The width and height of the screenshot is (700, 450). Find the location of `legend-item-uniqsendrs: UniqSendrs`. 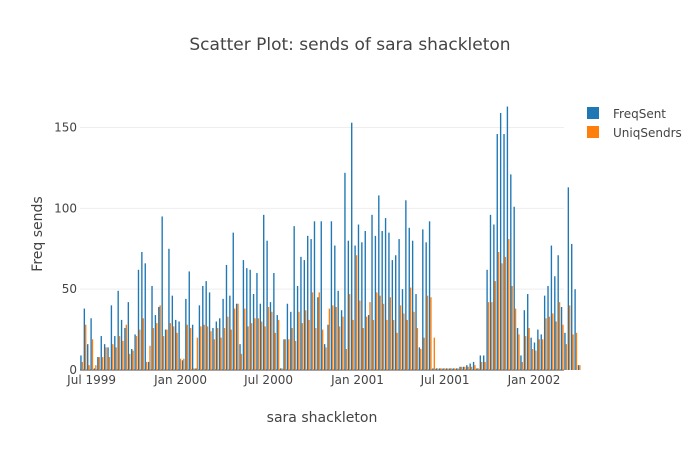

legend-item-uniqsendrs: UniqSendrs is located at coordinates (634, 133).